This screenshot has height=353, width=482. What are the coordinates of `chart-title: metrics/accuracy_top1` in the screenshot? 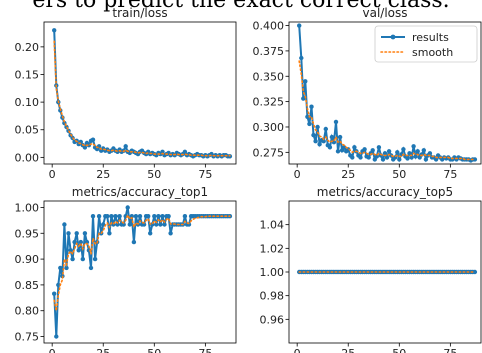 It's located at (140, 192).